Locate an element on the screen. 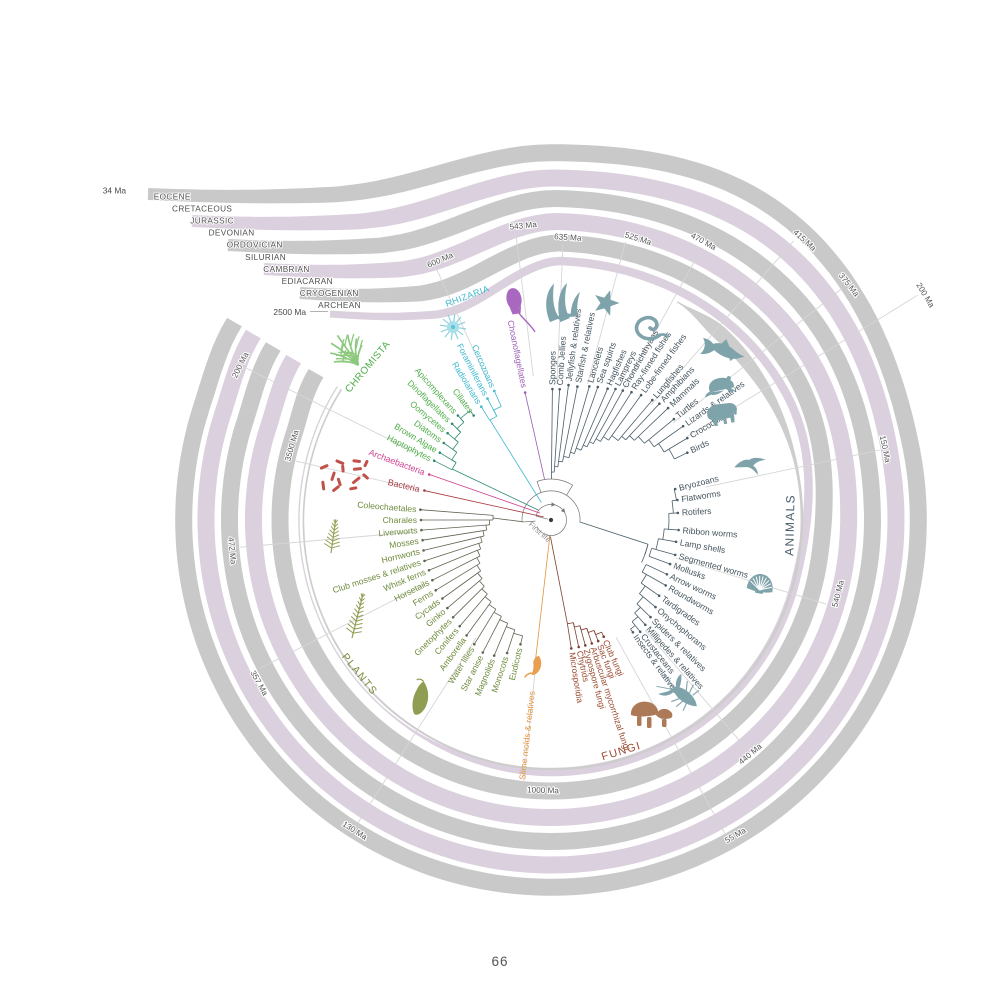 Image resolution: width=1000 pixels, height=999 pixels. svg-text: Sponges is located at coordinates (552, 368).